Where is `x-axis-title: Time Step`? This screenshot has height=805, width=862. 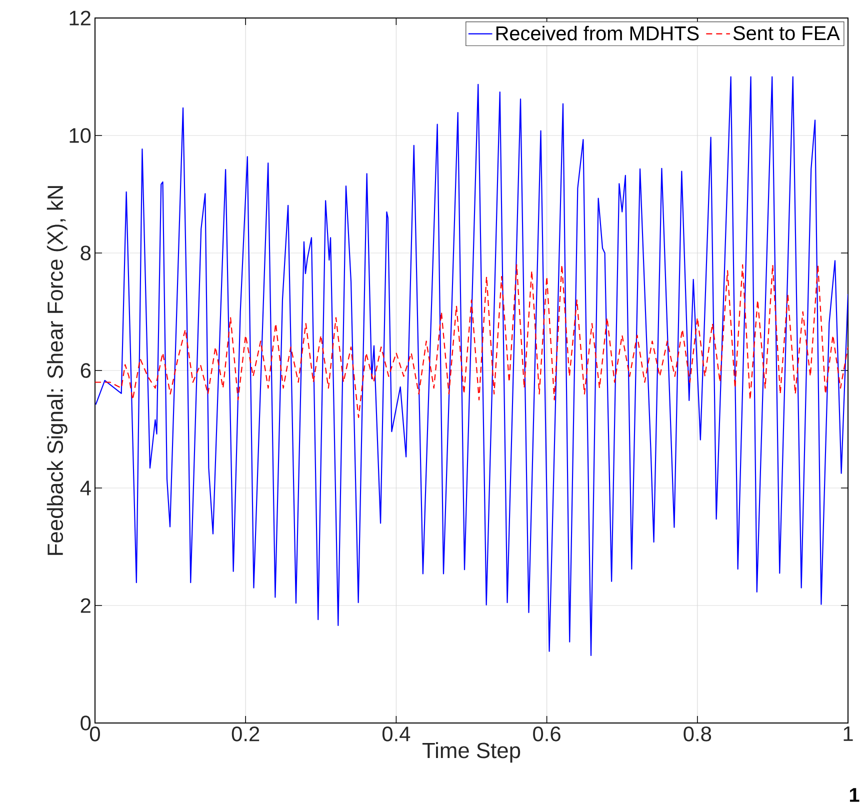 x-axis-title: Time Step is located at coordinates (471, 752).